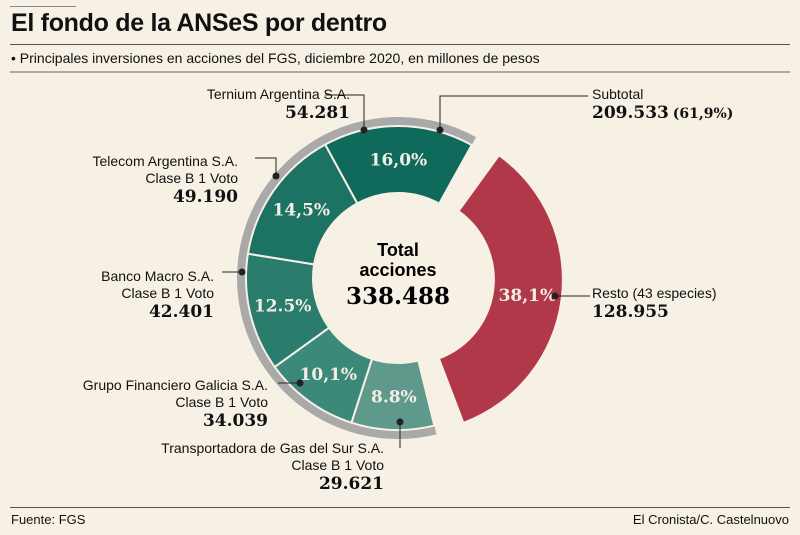 This screenshot has width=800, height=535. Describe the element at coordinates (630, 312) in the screenshot. I see `slice-value: 128.955` at that location.